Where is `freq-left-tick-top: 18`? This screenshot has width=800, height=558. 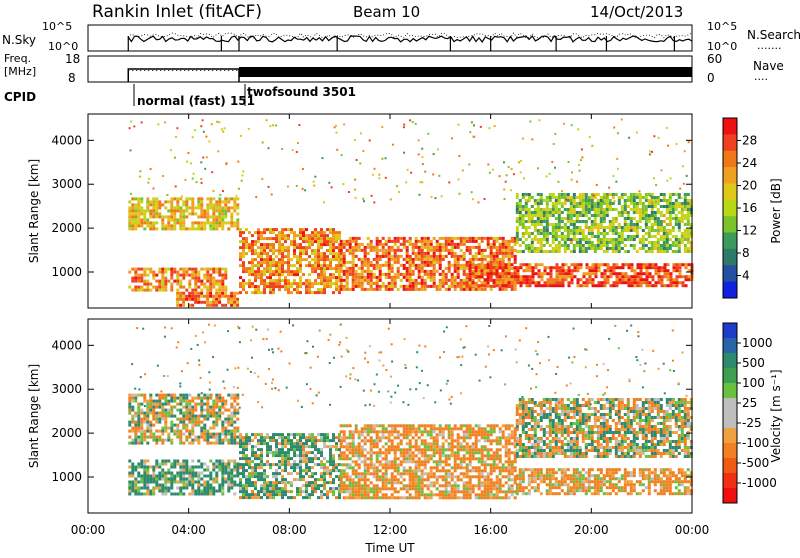
freq-left-tick-top: 18 is located at coordinates (72, 59).